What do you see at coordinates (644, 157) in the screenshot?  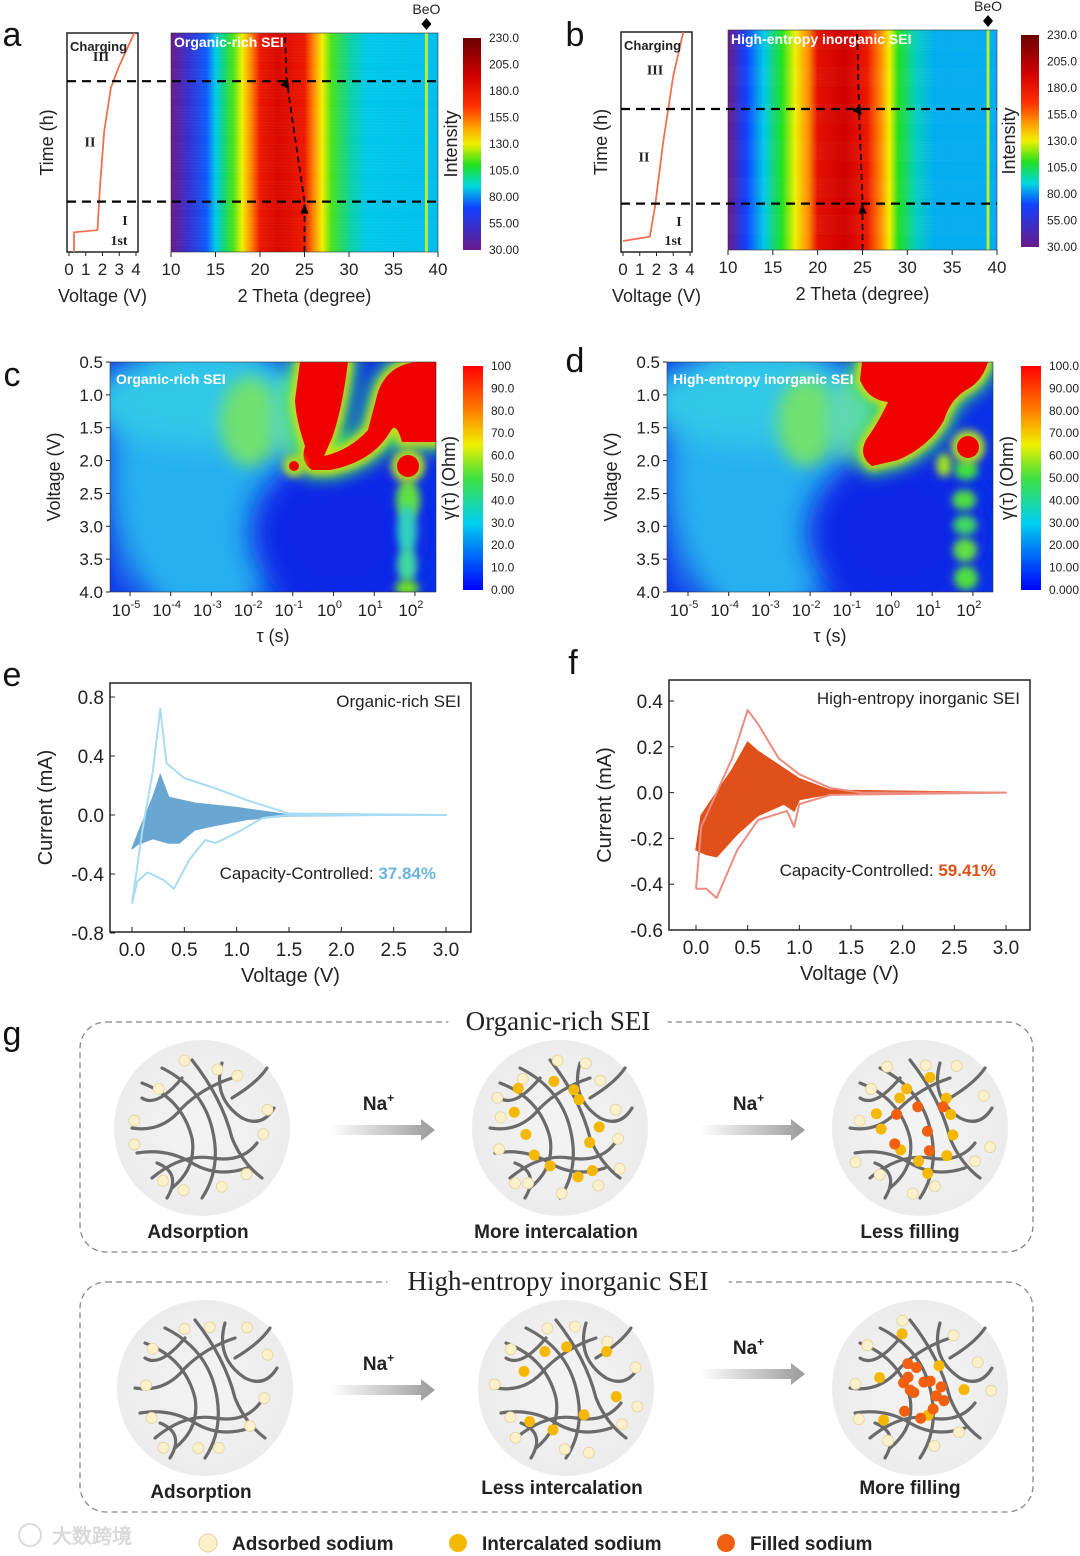 I see `region-label-II: II` at bounding box center [644, 157].